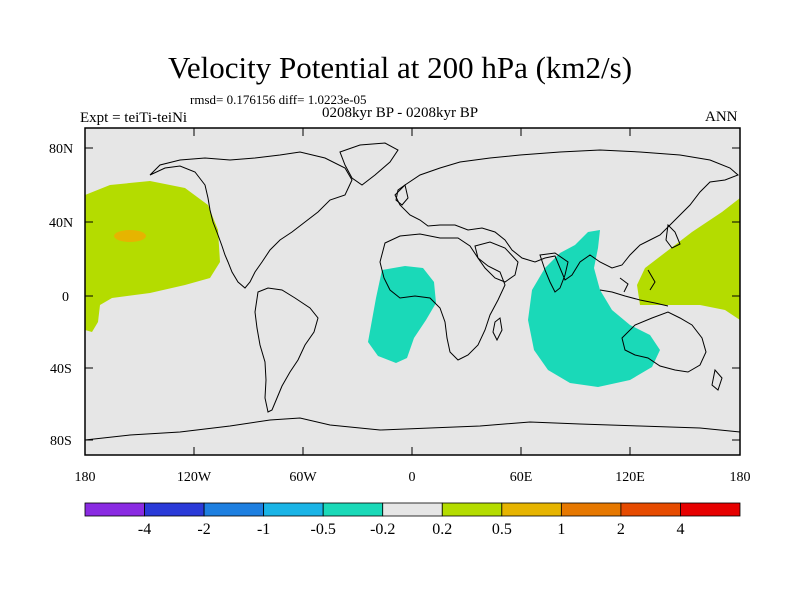 The image size is (800, 600). Describe the element at coordinates (134, 118) in the screenshot. I see `experiment-label: Expt = teiTi-teiNi` at that location.